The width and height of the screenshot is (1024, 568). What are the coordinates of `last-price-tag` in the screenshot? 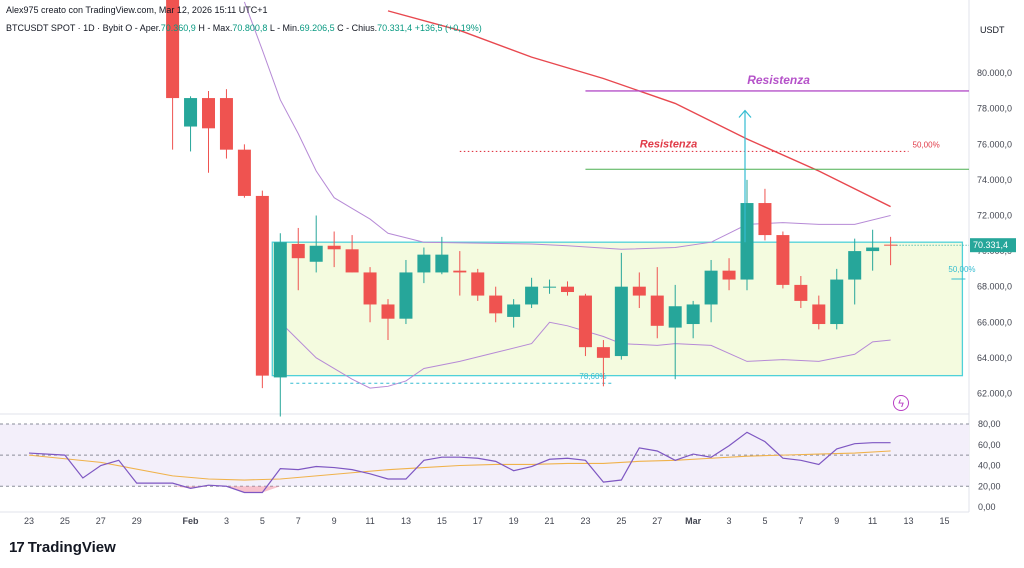 It's located at (993, 245).